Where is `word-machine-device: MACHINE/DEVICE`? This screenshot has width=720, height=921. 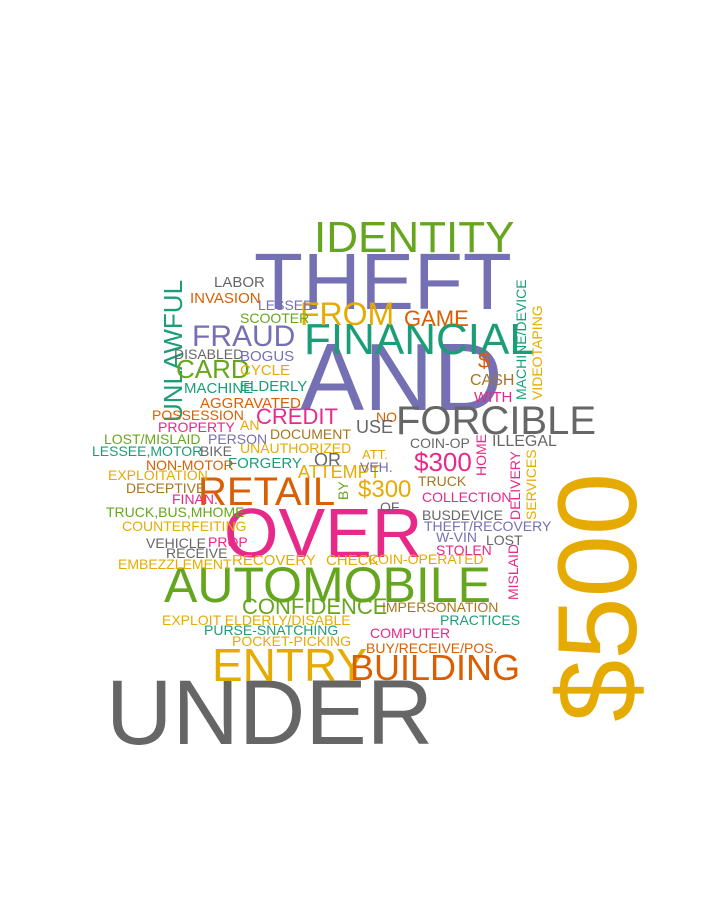 word-machine-device: MACHINE/DEVICE is located at coordinates (521, 339).